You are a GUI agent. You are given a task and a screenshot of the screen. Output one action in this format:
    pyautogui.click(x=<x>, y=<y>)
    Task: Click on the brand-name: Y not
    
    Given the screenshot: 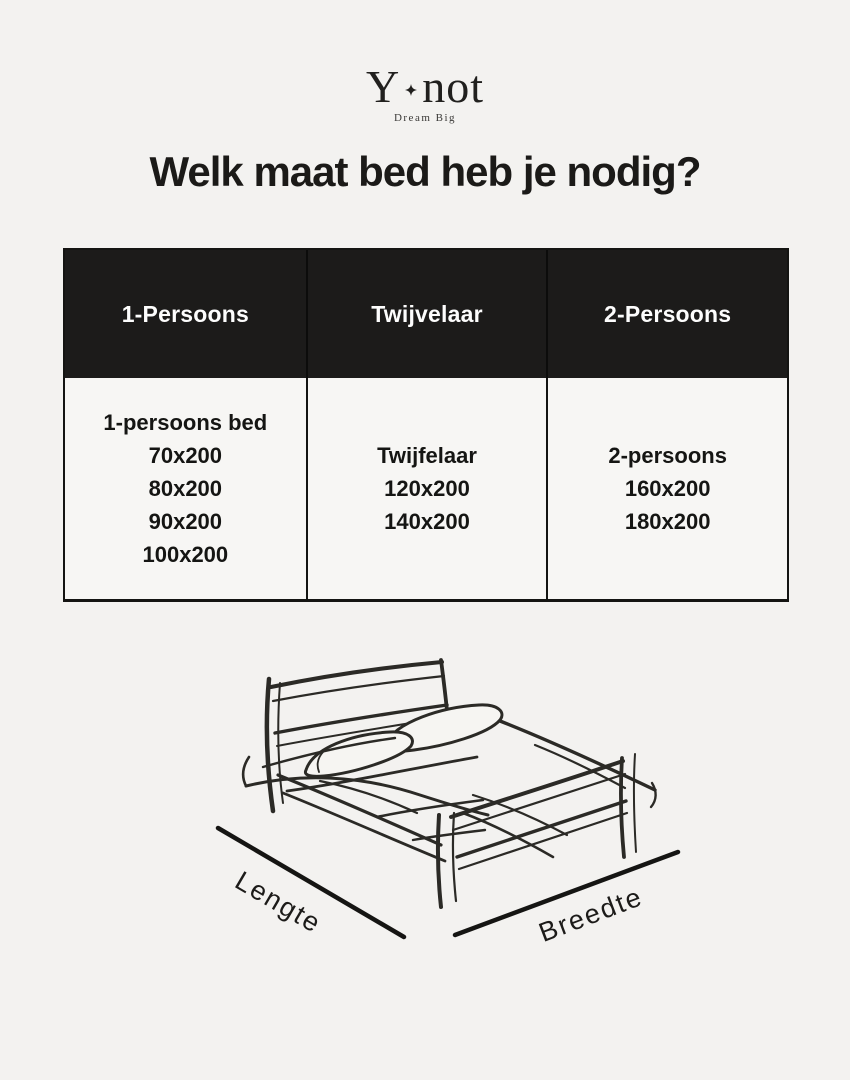 What is the action you would take?
    pyautogui.click(x=425, y=87)
    